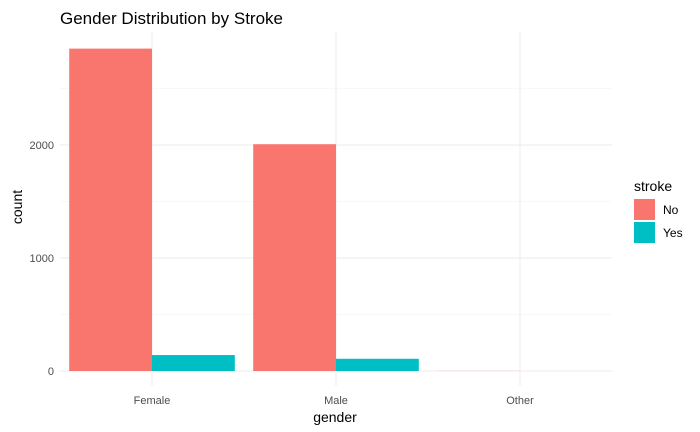  I want to click on x-tick-labels: Female Male Other, so click(334, 401).